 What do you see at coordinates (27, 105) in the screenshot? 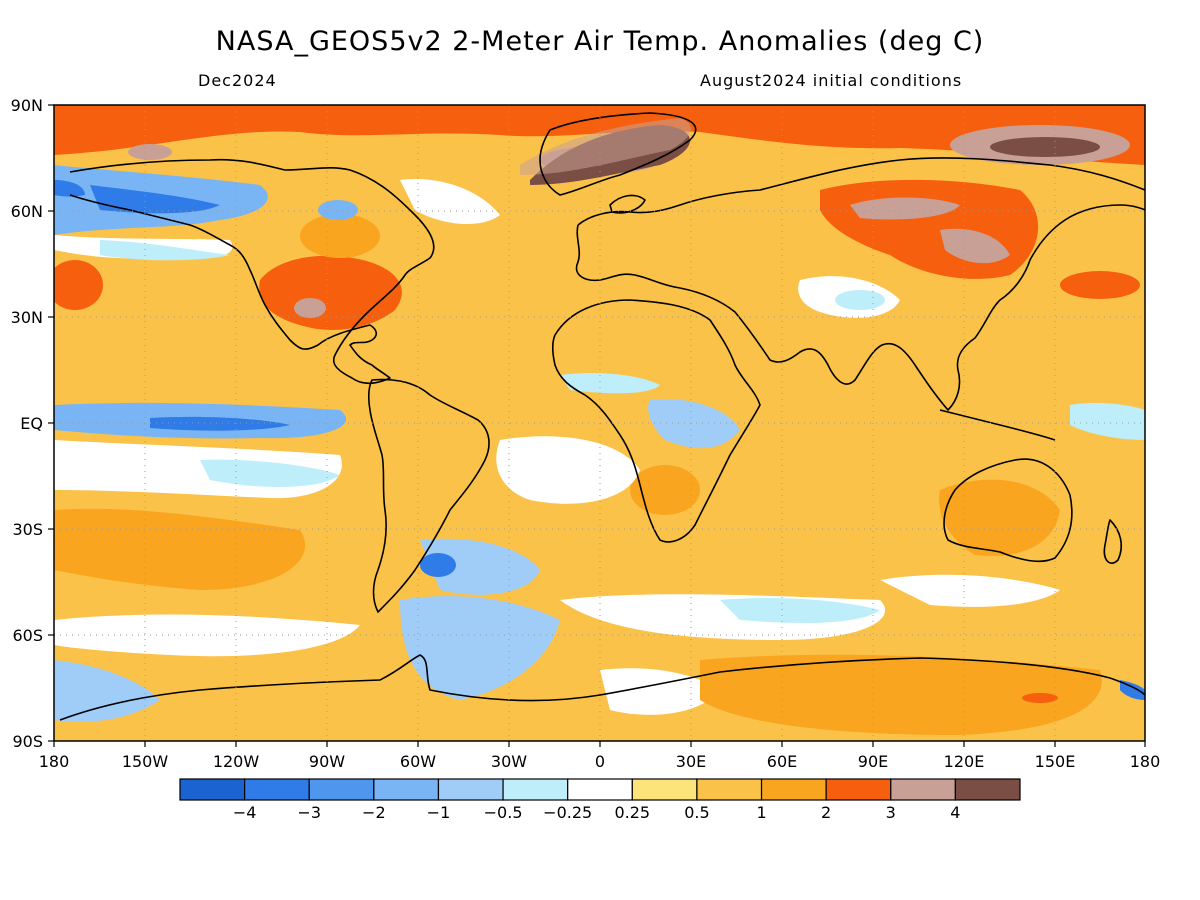
I see `lat-label: 90N` at bounding box center [27, 105].